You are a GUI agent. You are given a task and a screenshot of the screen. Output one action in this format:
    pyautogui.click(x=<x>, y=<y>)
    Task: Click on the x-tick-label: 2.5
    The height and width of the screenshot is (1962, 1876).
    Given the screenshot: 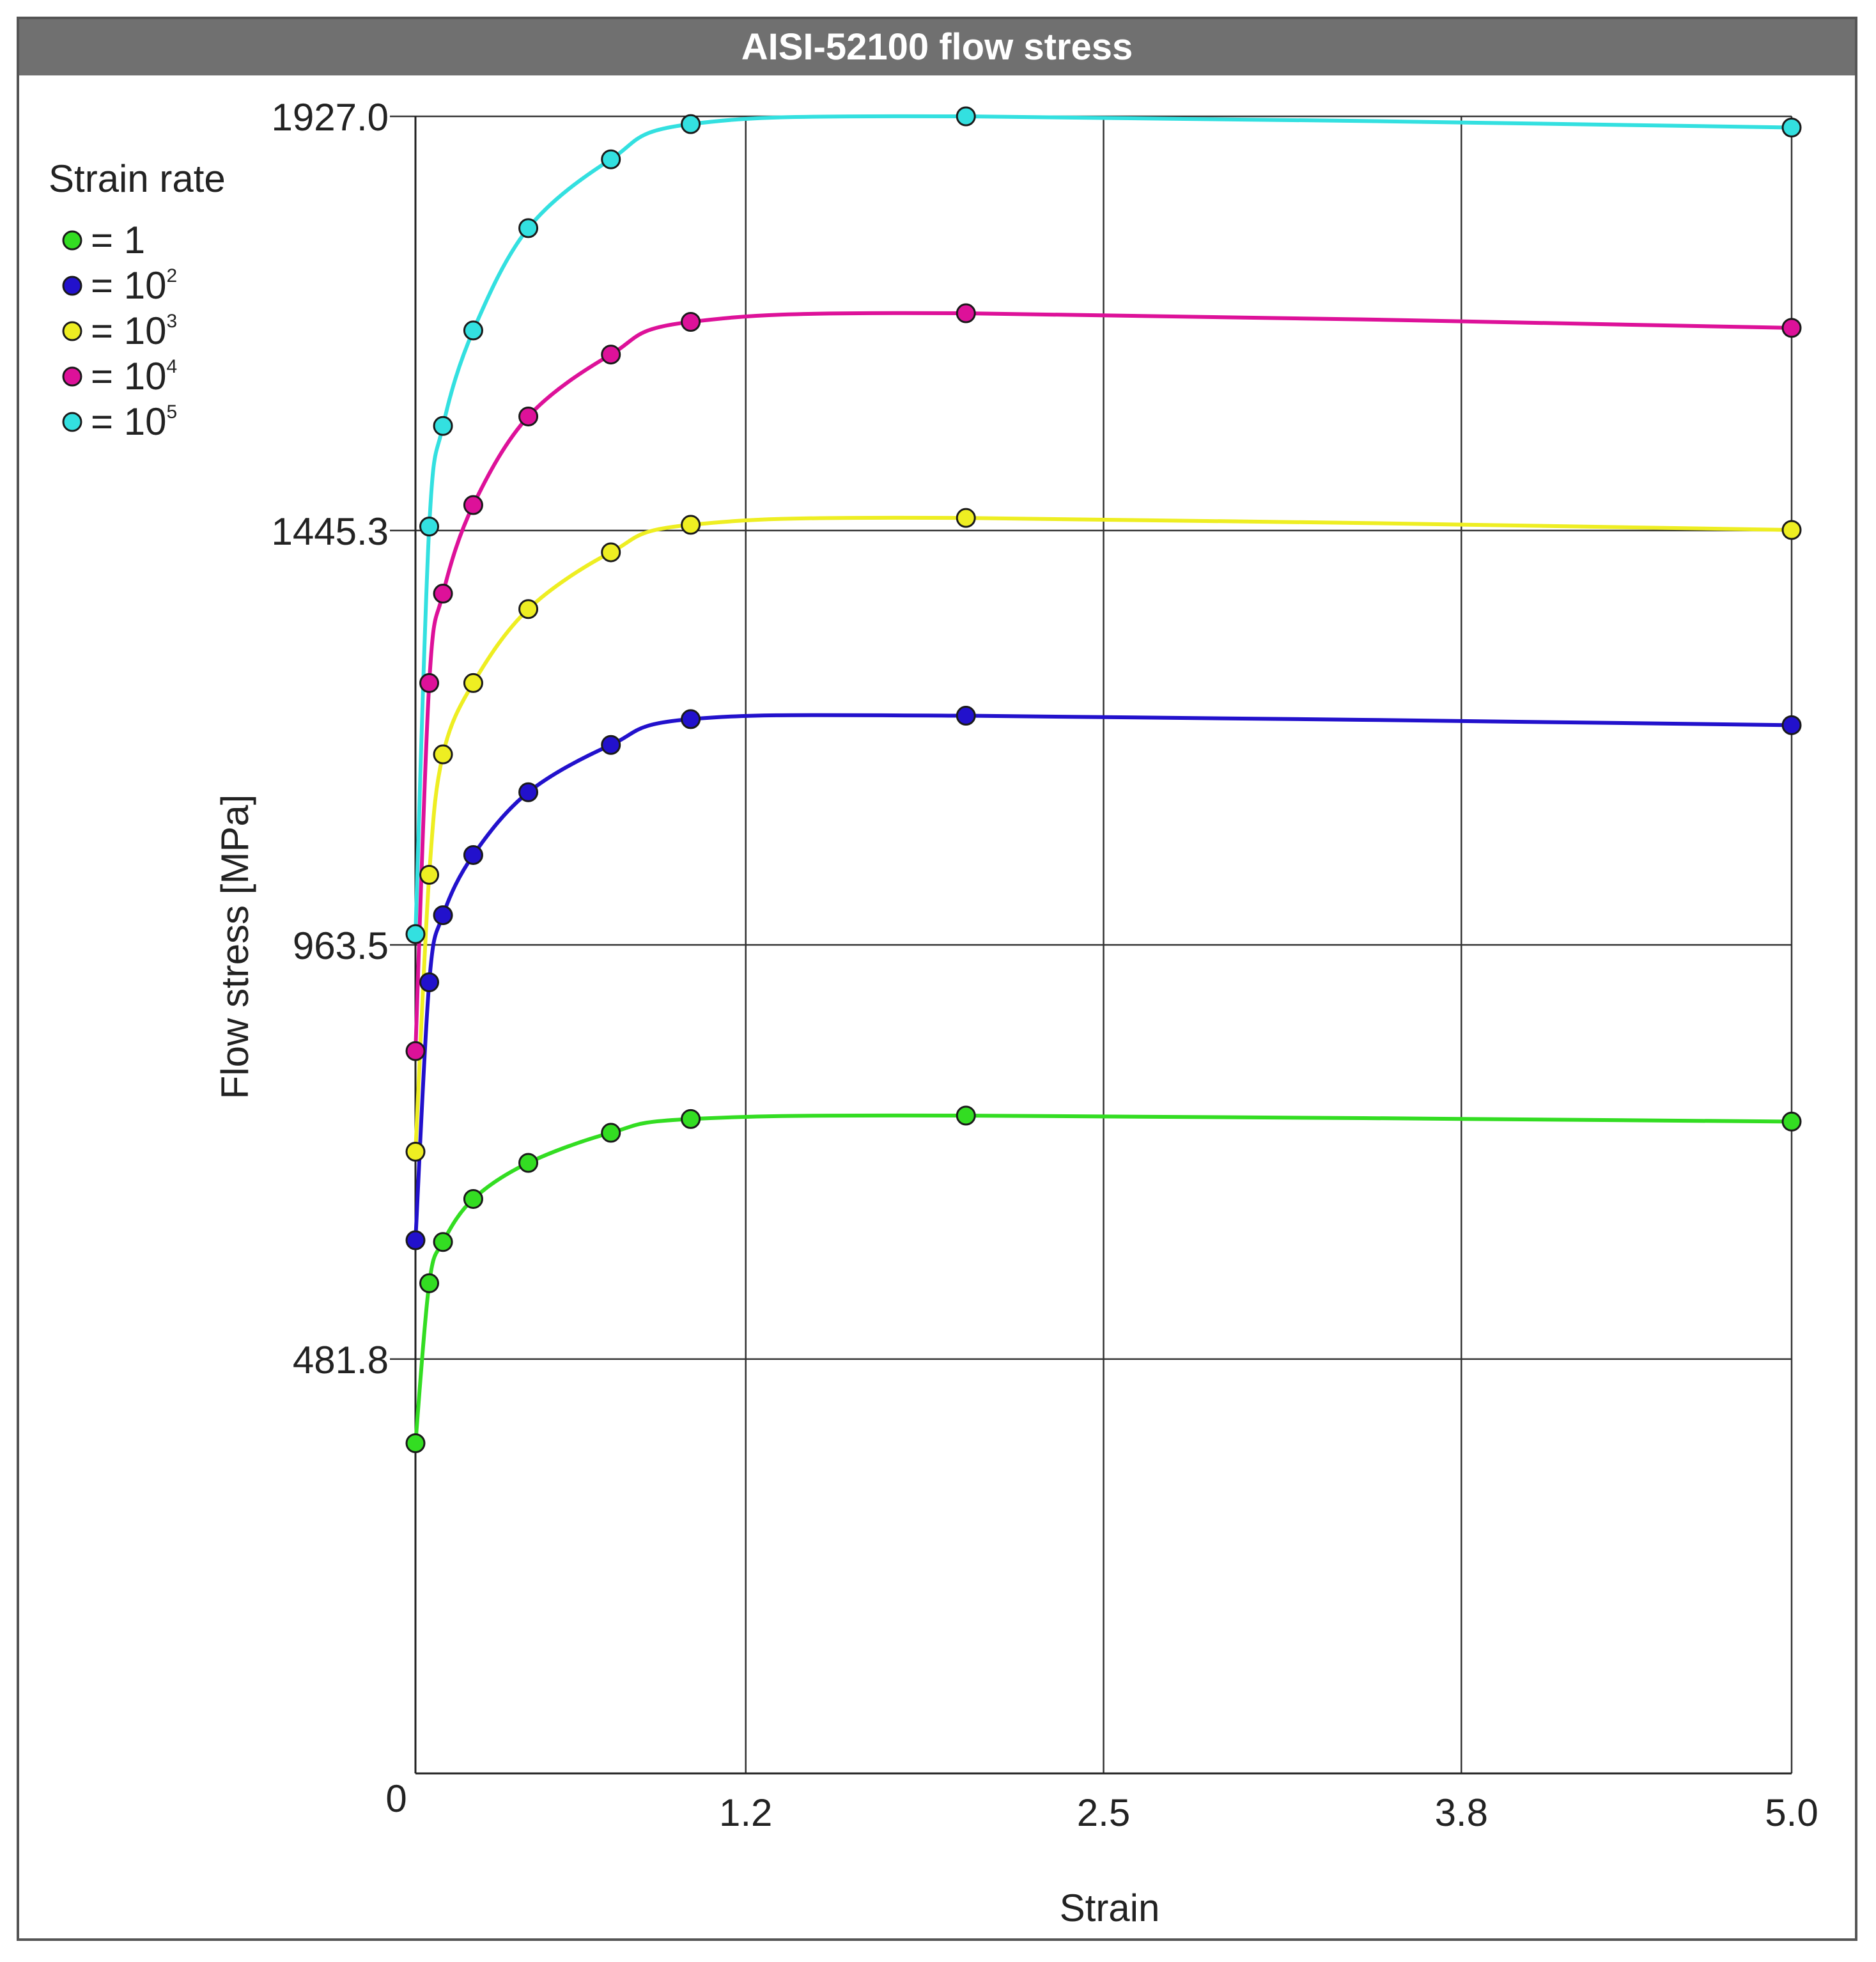 What is the action you would take?
    pyautogui.click(x=1103, y=1812)
    